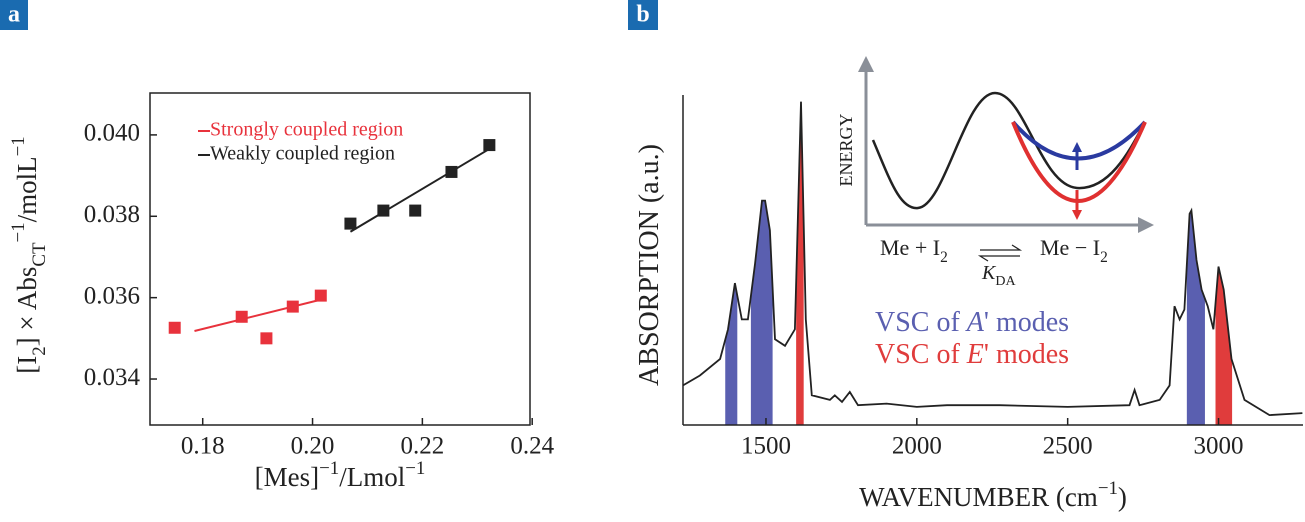 Image resolution: width=1305 pixels, height=522 pixels. What do you see at coordinates (846, 150) in the screenshot?
I see `inset-ylabel: ENERGY` at bounding box center [846, 150].